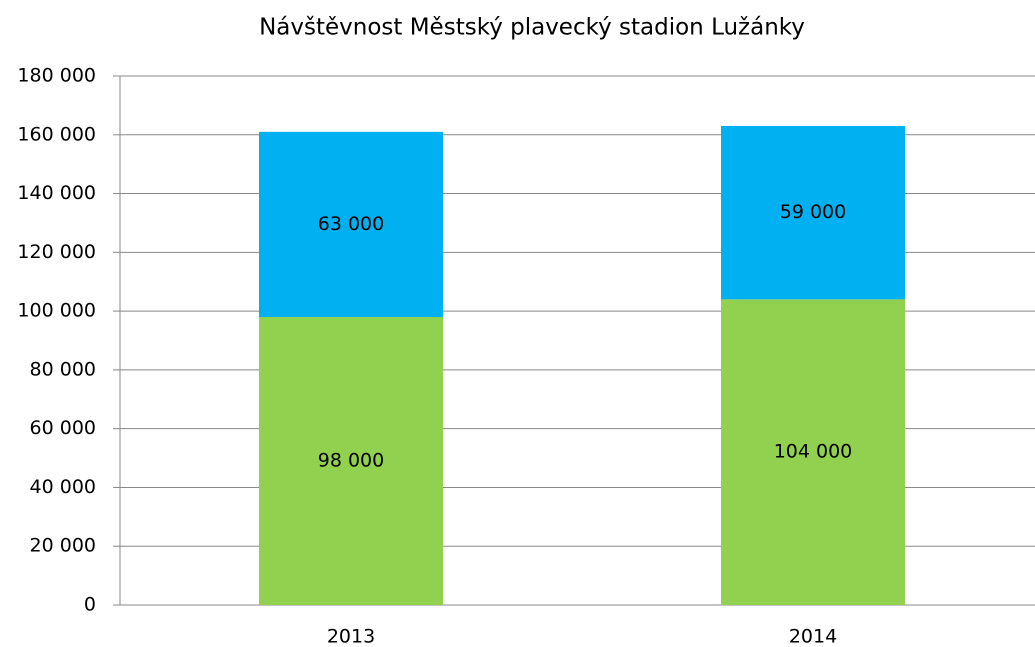 The height and width of the screenshot is (647, 1035). What do you see at coordinates (63, 546) in the screenshot?
I see `y-tick-label: 20 000` at bounding box center [63, 546].